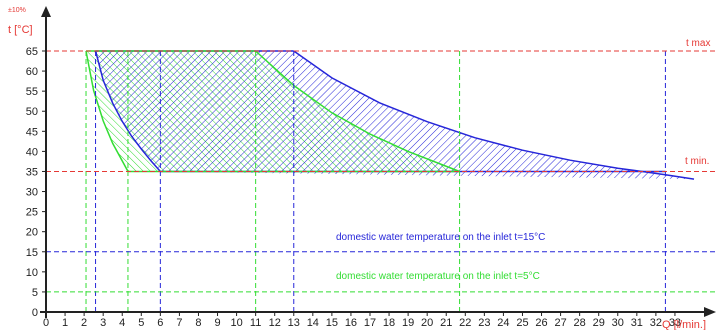 The height and width of the screenshot is (330, 720). What do you see at coordinates (294, 323) in the screenshot?
I see `x-tick-label: 13` at bounding box center [294, 323].